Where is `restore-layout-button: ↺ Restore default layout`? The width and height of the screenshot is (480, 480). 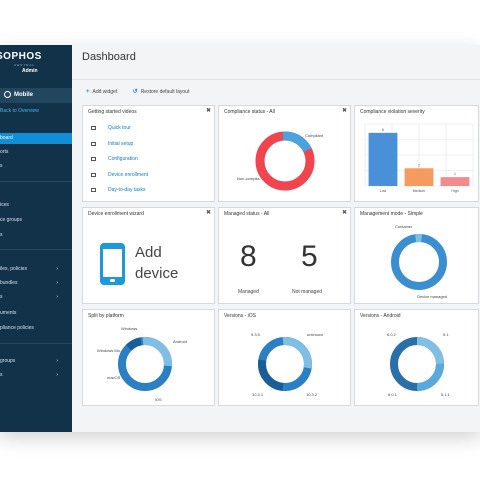 restore-layout-button: ↺ Restore default layout is located at coordinates (161, 91).